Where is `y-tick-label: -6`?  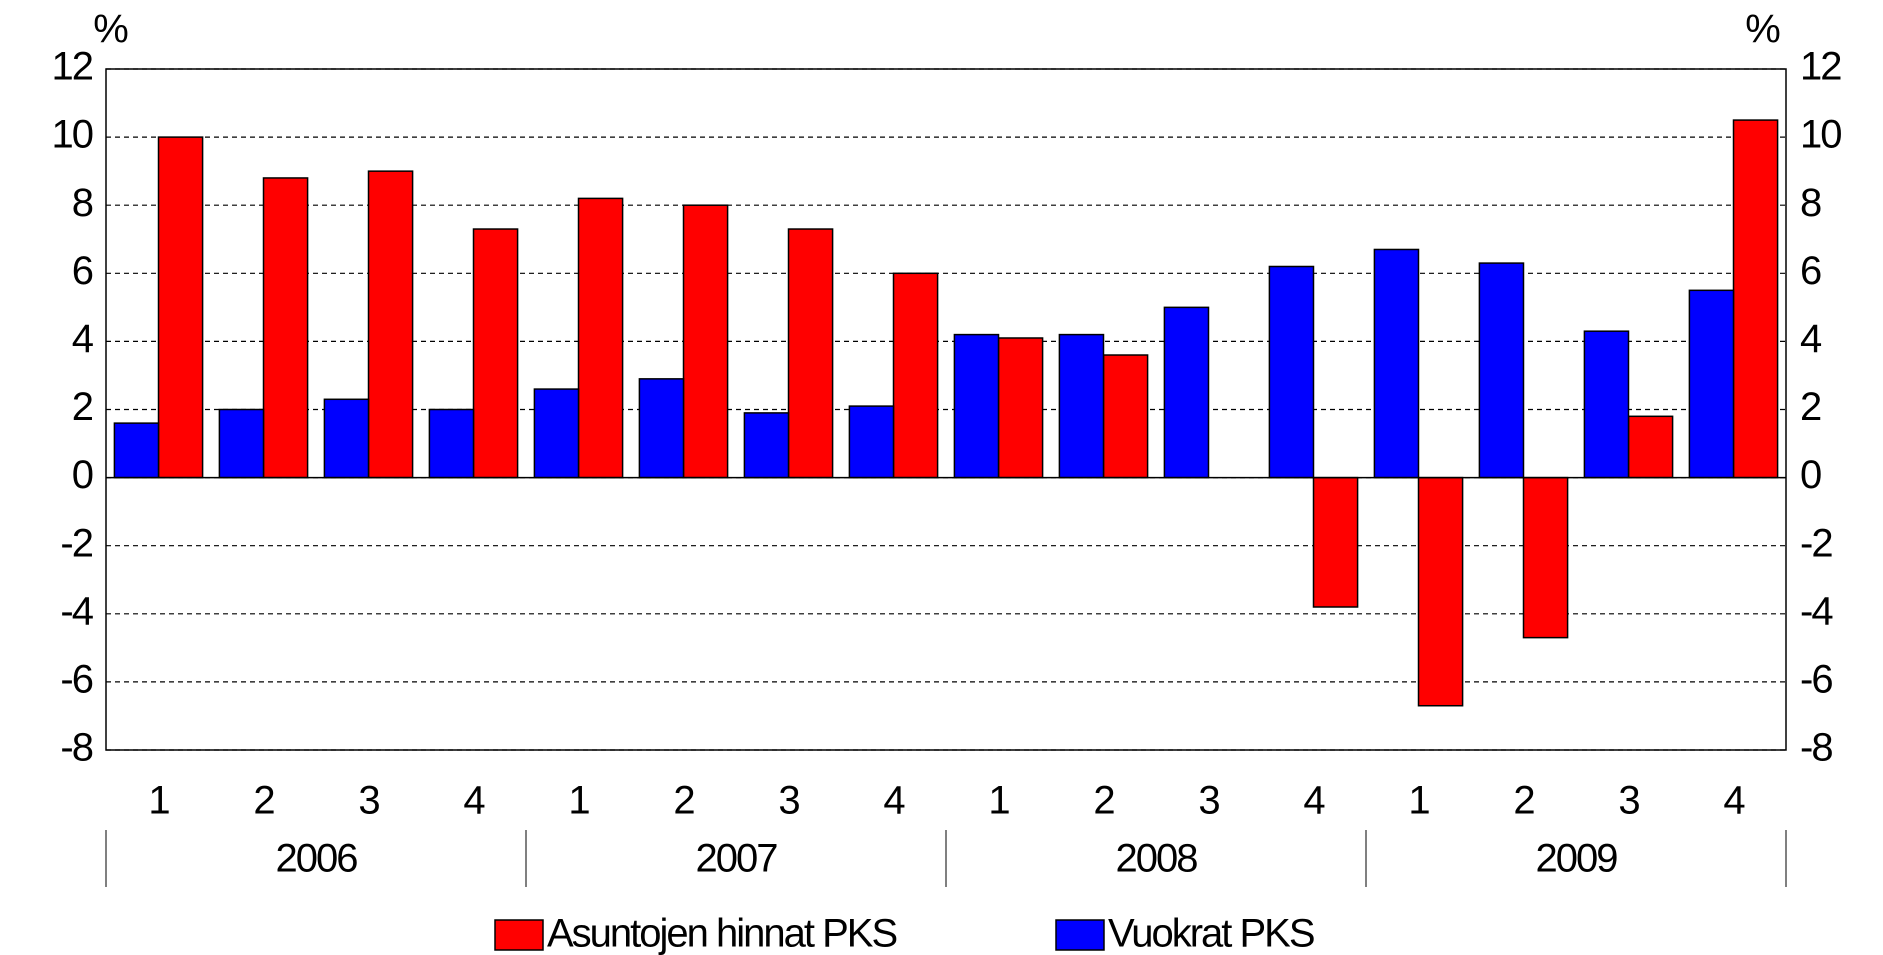
y-tick-label: -6 is located at coordinates (76, 679).